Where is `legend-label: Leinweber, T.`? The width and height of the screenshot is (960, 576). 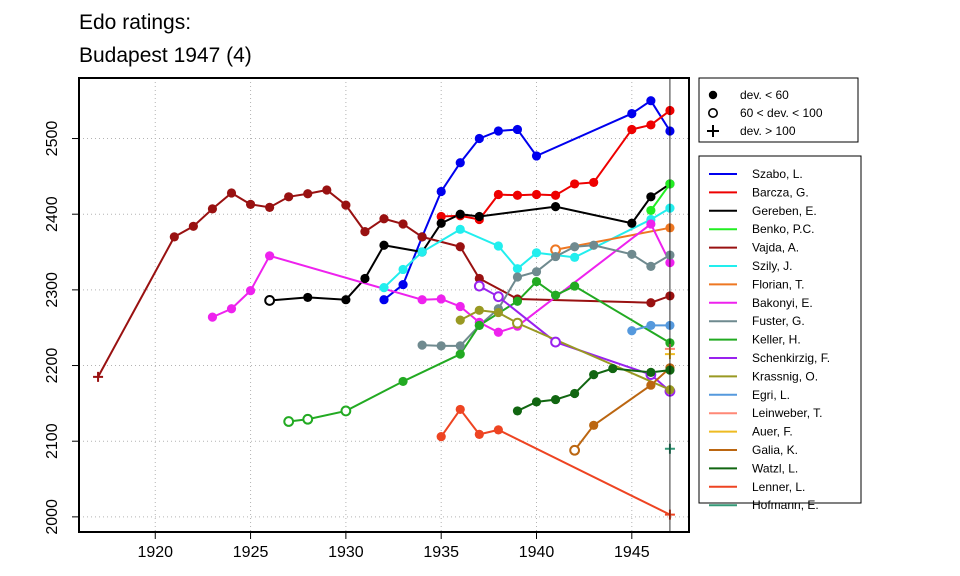
legend-label: Leinweber, T. is located at coordinates (787, 413).